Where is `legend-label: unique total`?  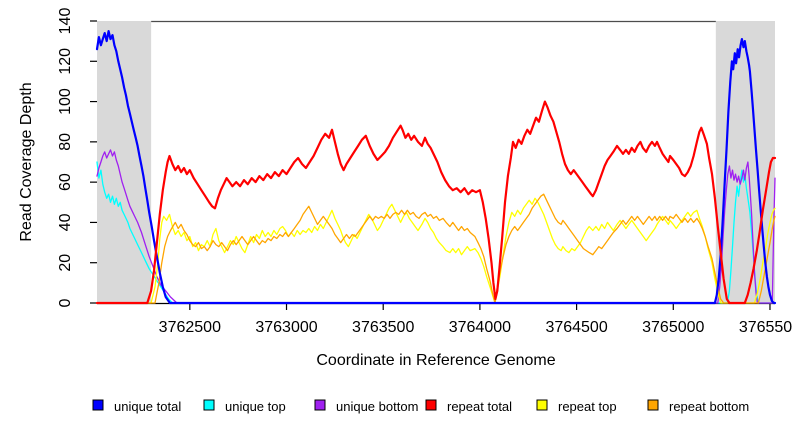
legend-label: unique total is located at coordinates (147, 406).